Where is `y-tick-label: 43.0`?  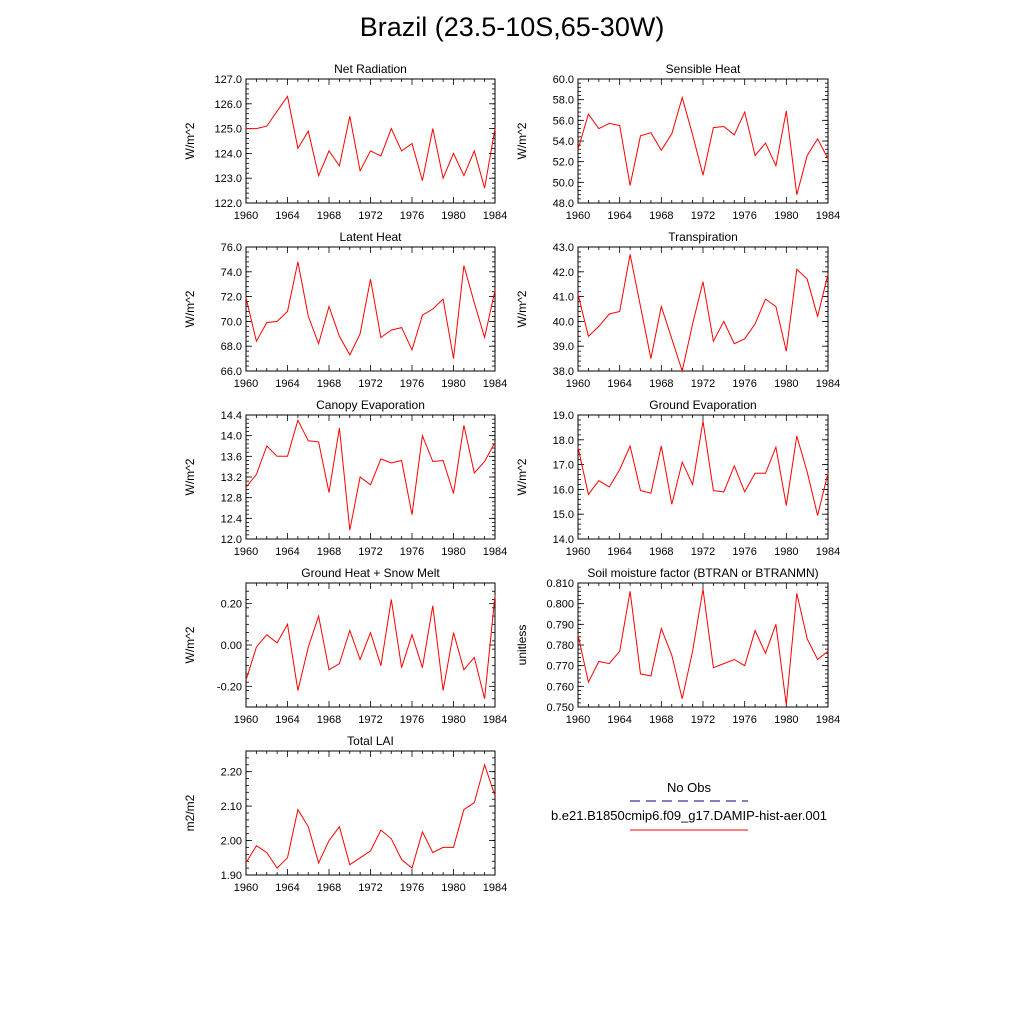
y-tick-label: 43.0 is located at coordinates (563, 248).